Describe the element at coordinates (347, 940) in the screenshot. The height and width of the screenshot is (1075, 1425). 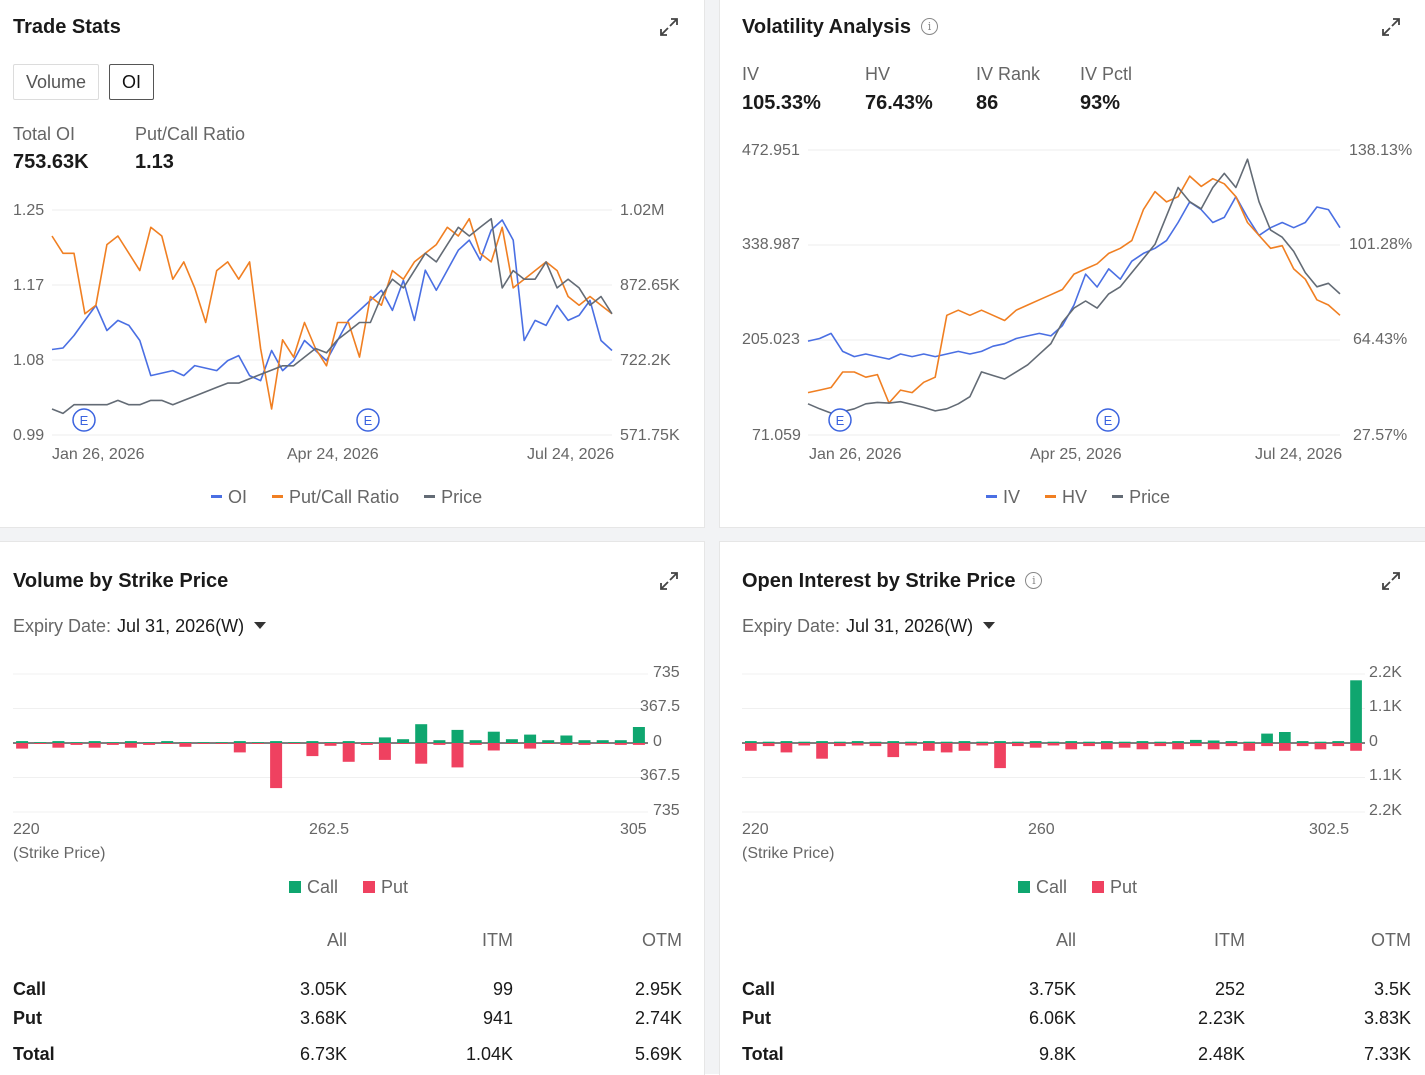
I see `table-header-row: All ITM OTM` at that location.